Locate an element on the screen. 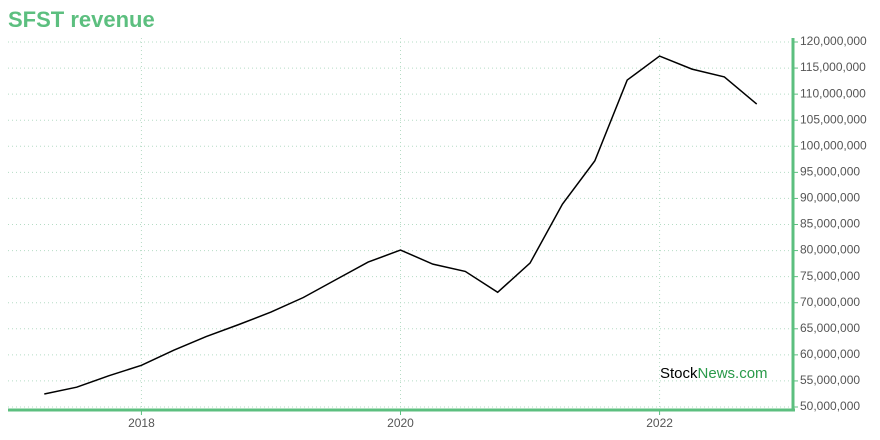 This screenshot has width=880, height=440. y-tick-label: 115,000,000 is located at coordinates (833, 67).